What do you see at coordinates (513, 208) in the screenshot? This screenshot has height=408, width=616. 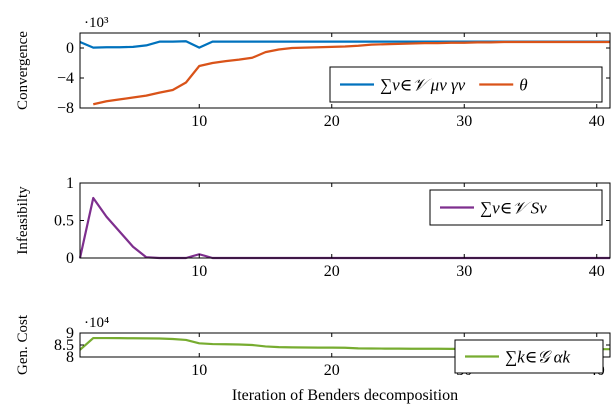 I see `legend-label: ∑v∈𝒱 Sv` at bounding box center [513, 208].